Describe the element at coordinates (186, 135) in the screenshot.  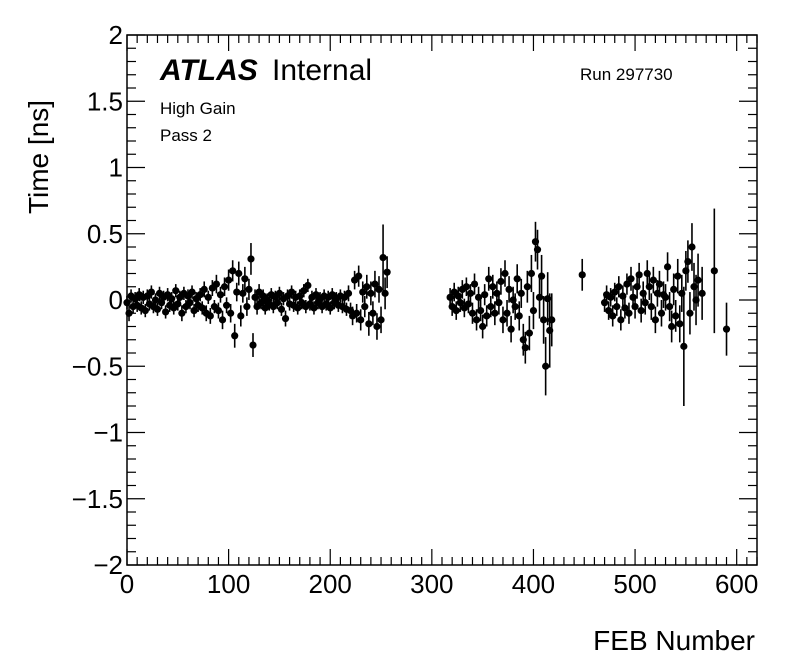
I see `pass-label: Pass 2` at that location.